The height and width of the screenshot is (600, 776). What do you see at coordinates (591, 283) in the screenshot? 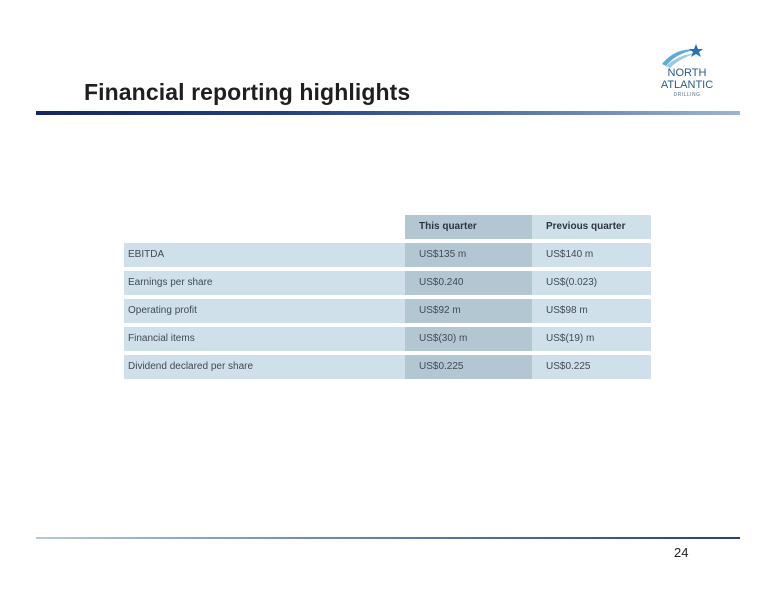
I see `previous-quarter-value: US$(0.023)` at bounding box center [591, 283].